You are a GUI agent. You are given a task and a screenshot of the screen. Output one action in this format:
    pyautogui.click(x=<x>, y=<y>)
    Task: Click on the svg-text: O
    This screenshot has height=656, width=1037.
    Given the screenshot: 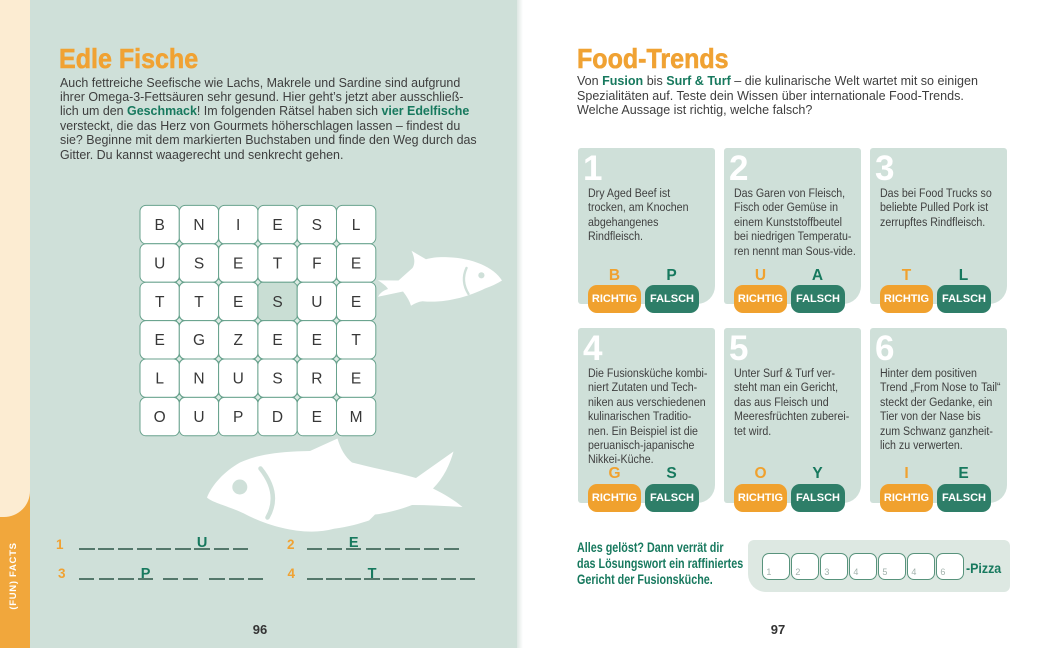 What is the action you would take?
    pyautogui.click(x=160, y=417)
    